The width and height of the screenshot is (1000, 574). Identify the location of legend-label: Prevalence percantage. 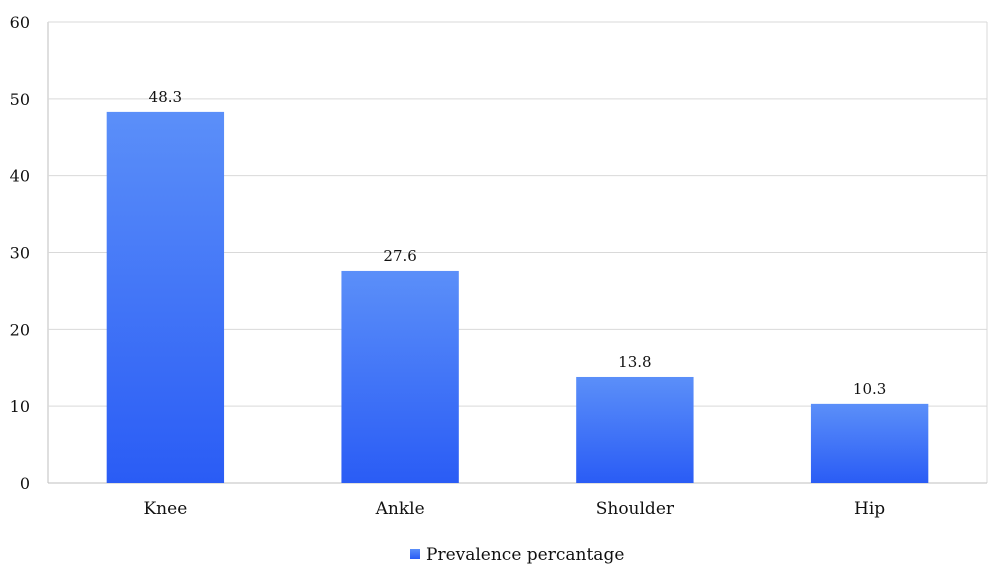
(525, 555).